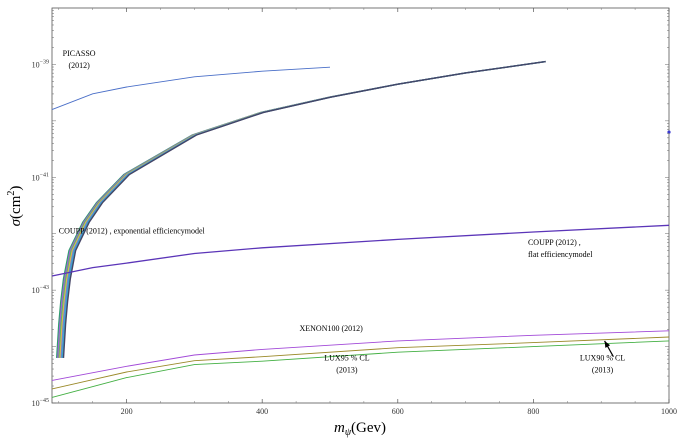 This screenshot has width=681, height=440. What do you see at coordinates (79, 59) in the screenshot?
I see `picasso-label: PICASSO (2012)` at bounding box center [79, 59].